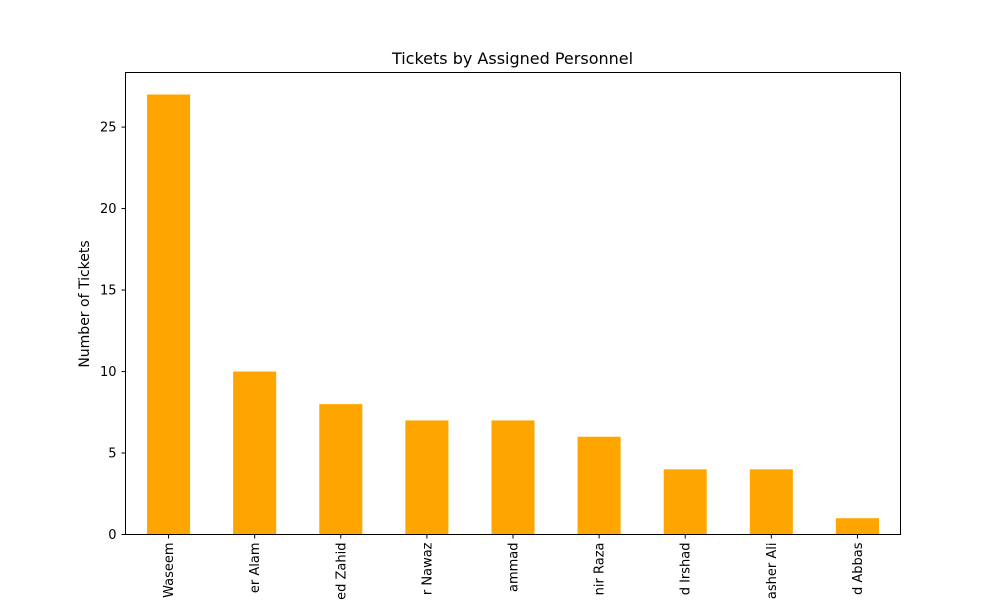 Image resolution: width=1000 pixels, height=600 pixels. What do you see at coordinates (512, 58) in the screenshot?
I see `chart-title: Tickets by Assigned Personnel` at bounding box center [512, 58].